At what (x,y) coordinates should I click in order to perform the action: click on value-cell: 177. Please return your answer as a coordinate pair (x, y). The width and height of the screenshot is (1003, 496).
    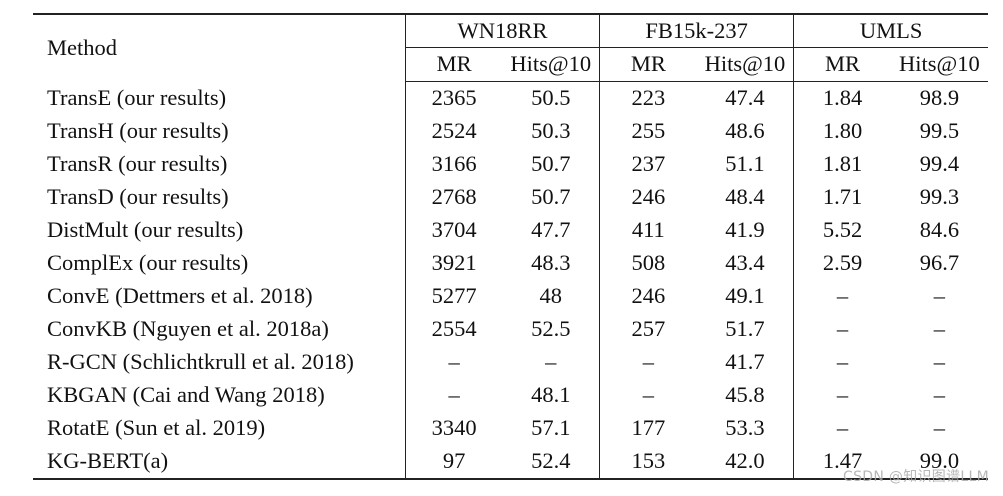
    Looking at the image, I should click on (648, 428).